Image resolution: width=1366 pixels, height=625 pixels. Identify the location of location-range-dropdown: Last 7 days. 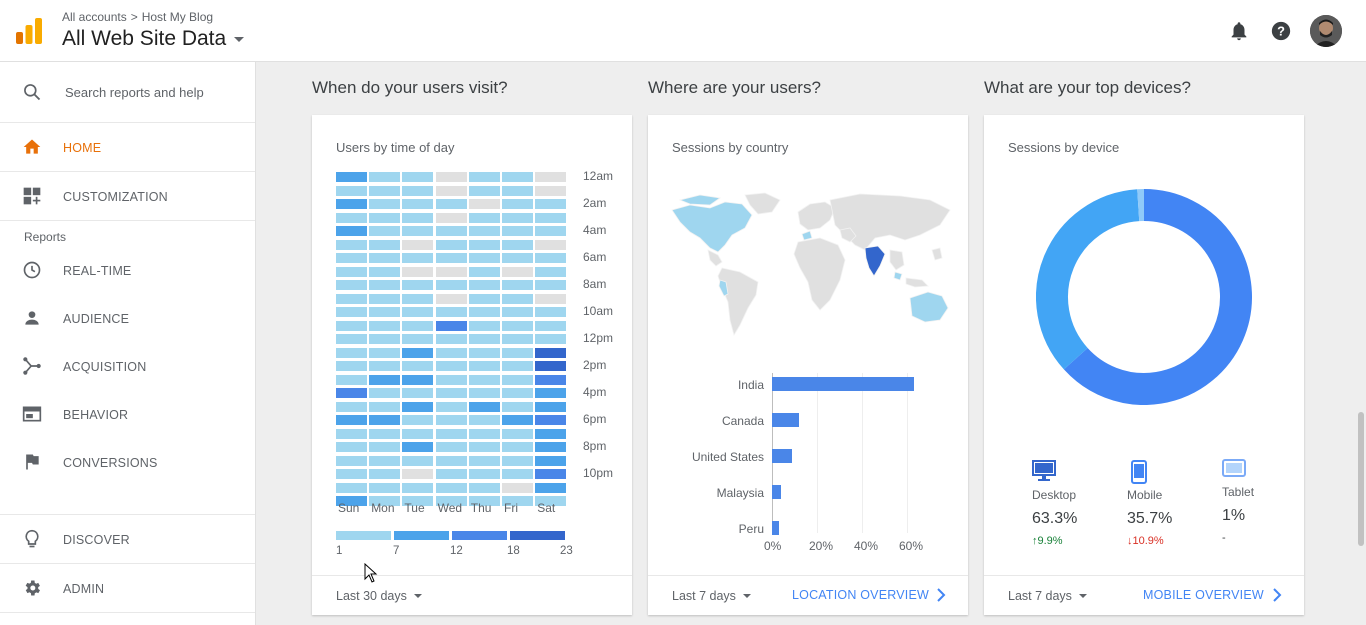
(711, 596).